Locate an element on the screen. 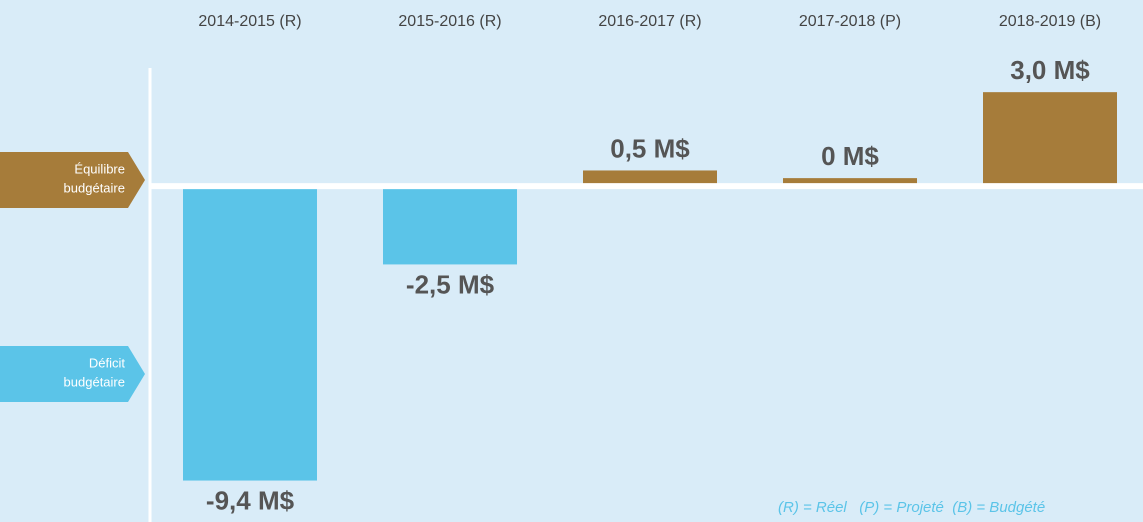 This screenshot has width=1143, height=522. value-label: 0 M$ is located at coordinates (850, 156).